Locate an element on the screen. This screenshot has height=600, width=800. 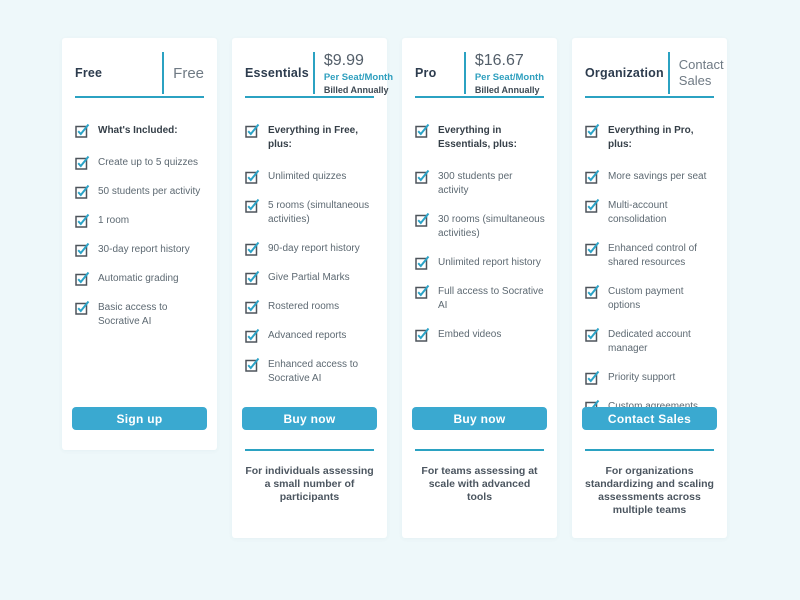
feature-label: 50 students per activity is located at coordinates (149, 191).